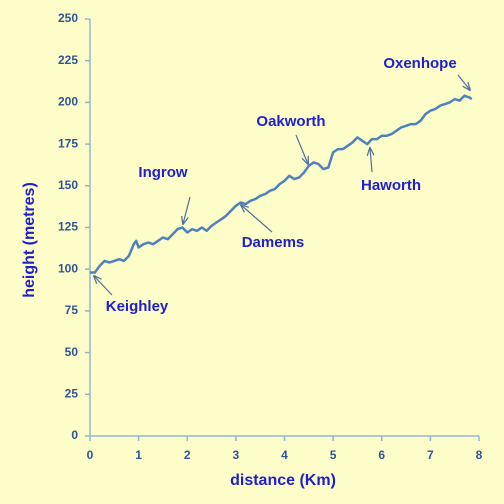 Image resolution: width=504 pixels, height=504 pixels. Describe the element at coordinates (187, 455) in the screenshot. I see `x-tick-label: 2` at that location.